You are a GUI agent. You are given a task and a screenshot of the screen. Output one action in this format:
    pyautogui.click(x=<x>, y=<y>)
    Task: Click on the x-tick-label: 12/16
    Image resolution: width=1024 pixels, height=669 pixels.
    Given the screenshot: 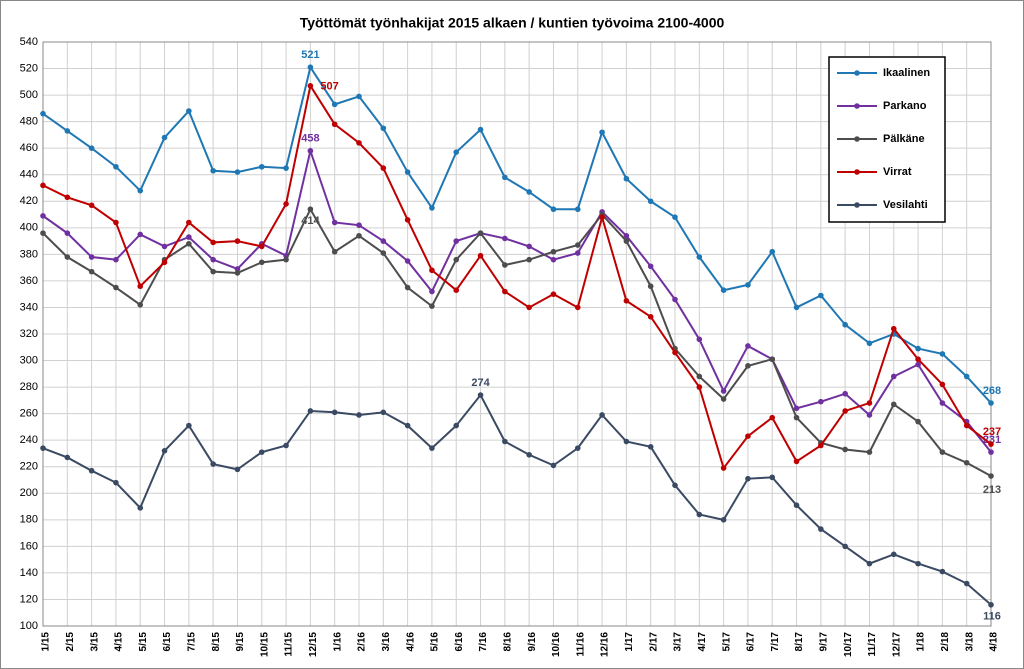 What is the action you would take?
    pyautogui.click(x=605, y=644)
    